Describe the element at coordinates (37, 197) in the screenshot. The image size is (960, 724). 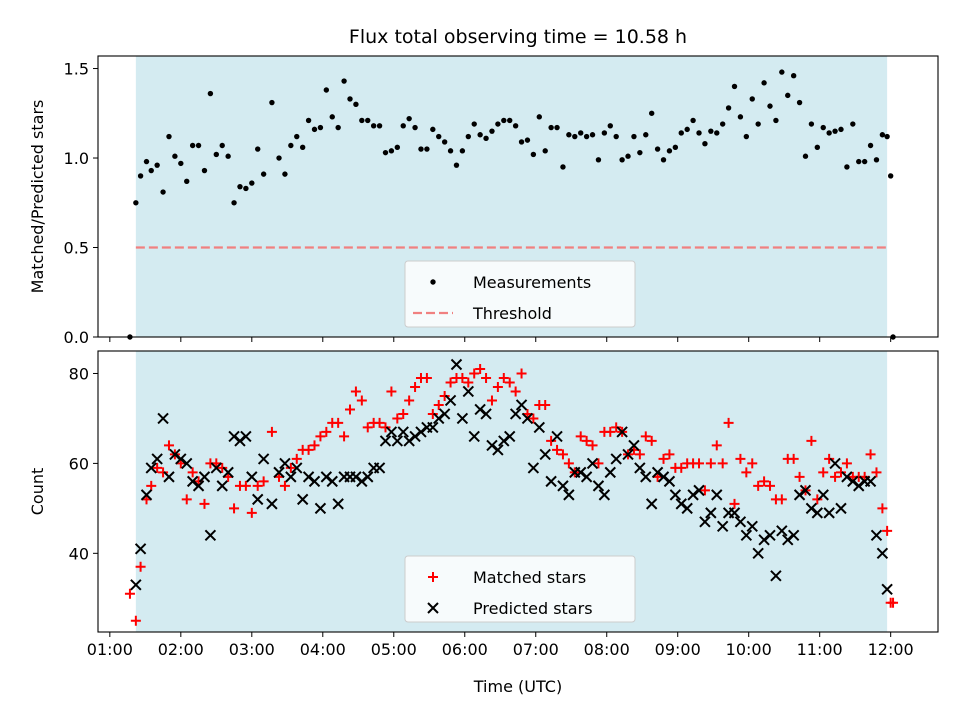
I see `y-axis-label: Matched/Predicted stars` at that location.